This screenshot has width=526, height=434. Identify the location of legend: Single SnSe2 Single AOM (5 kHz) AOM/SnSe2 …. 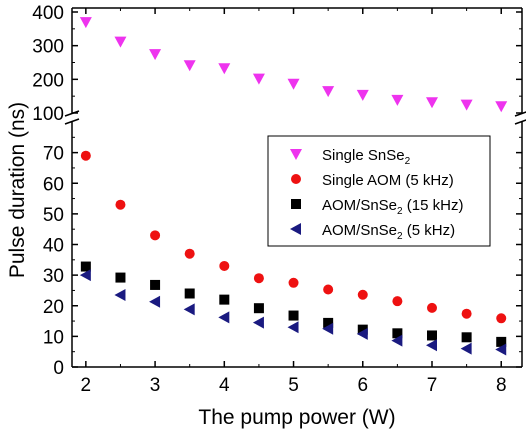
(379, 191).